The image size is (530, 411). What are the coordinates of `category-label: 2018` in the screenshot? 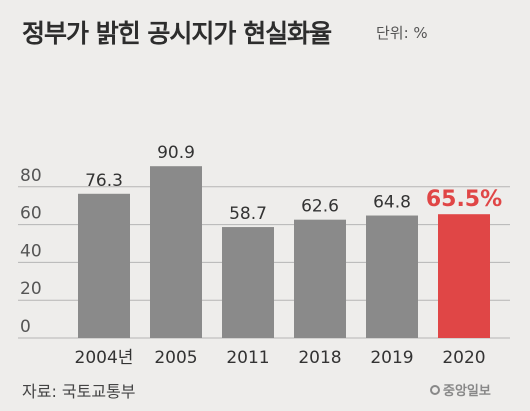 It's located at (319, 358).